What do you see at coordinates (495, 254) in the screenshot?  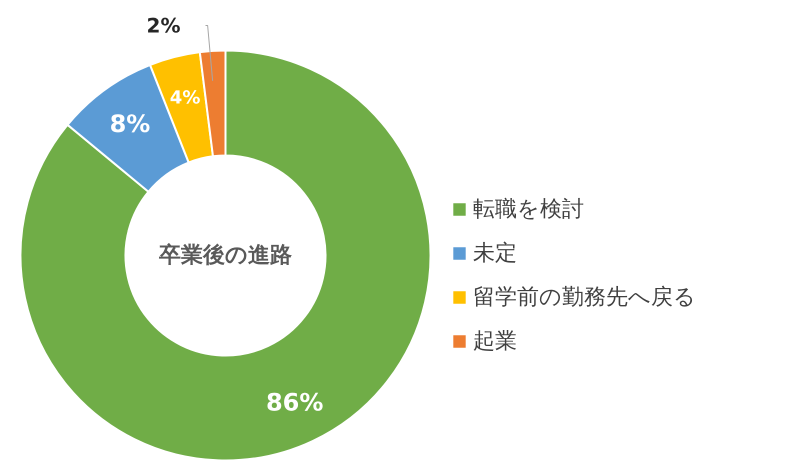 I see `legend-label: 未定` at bounding box center [495, 254].